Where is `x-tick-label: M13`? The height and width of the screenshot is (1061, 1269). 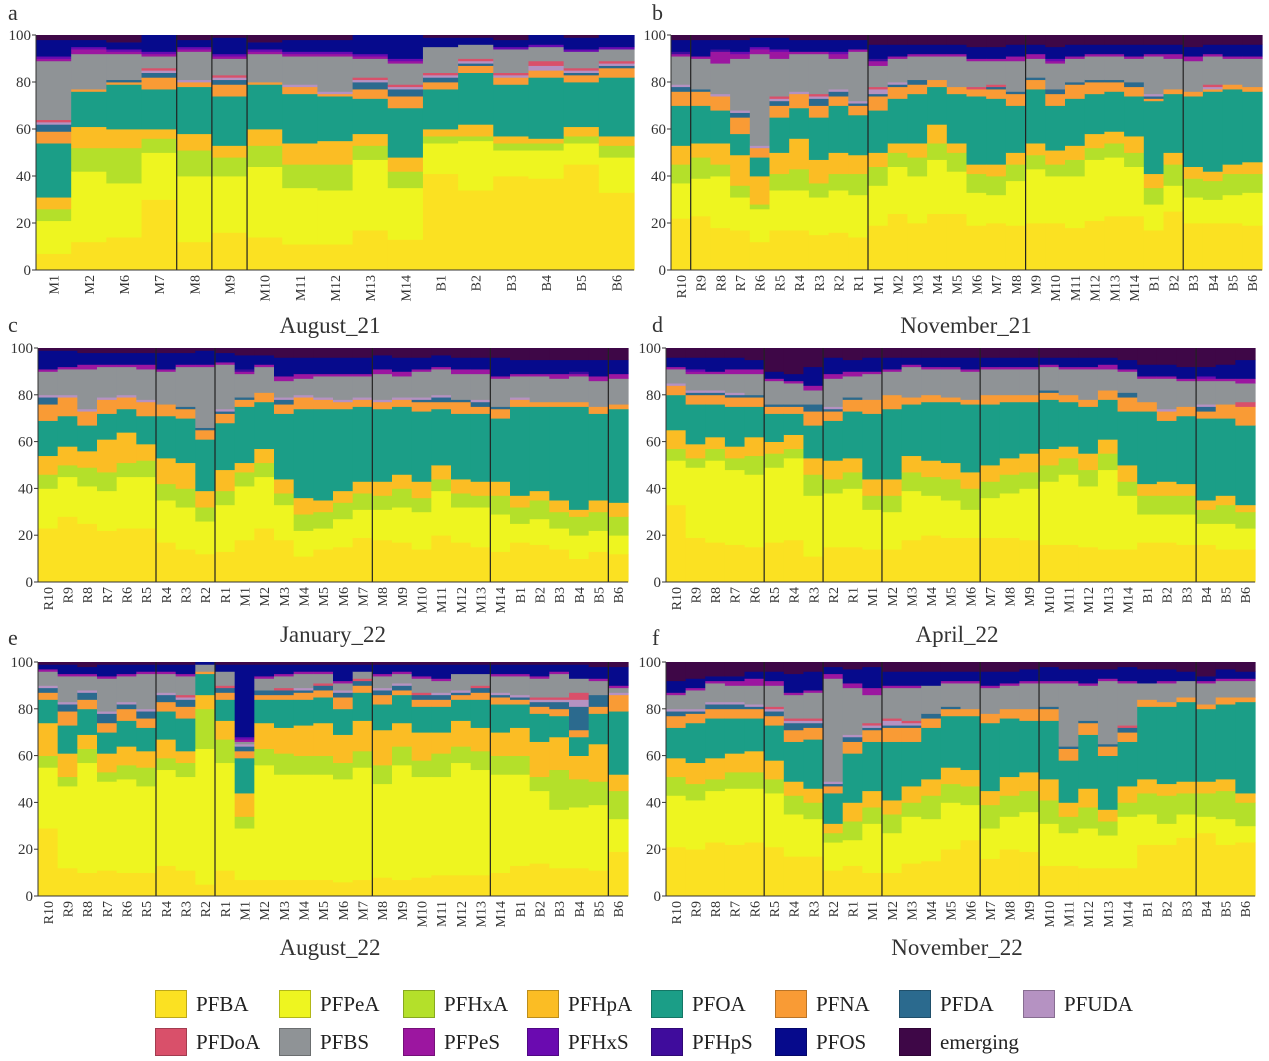 x-tick-label: M13 is located at coordinates (1109, 600).